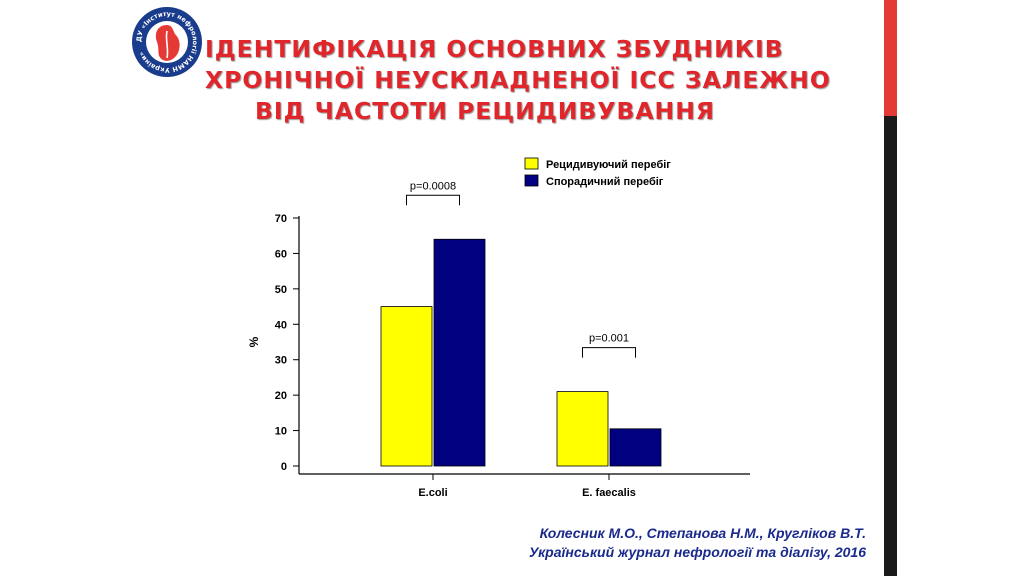 The width and height of the screenshot is (1024, 576). What do you see at coordinates (605, 182) in the screenshot?
I see `legend-label: Спорадичний перебіг` at bounding box center [605, 182].